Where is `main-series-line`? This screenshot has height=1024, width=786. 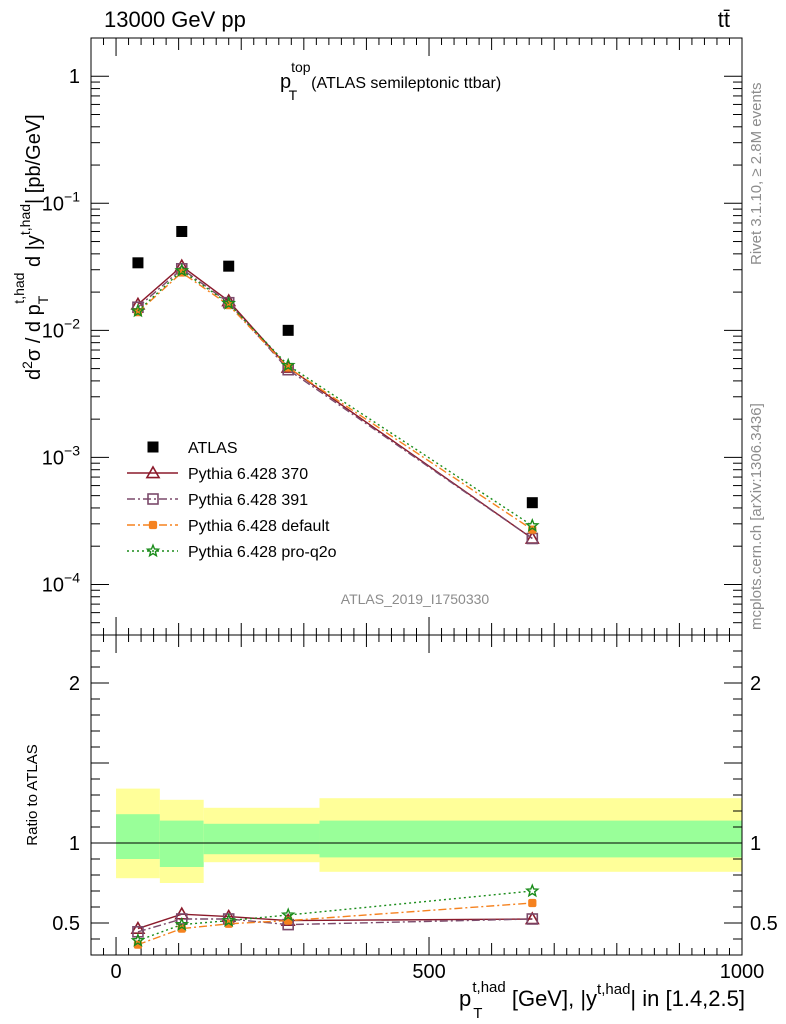 main-series-line is located at coordinates (335, 398).